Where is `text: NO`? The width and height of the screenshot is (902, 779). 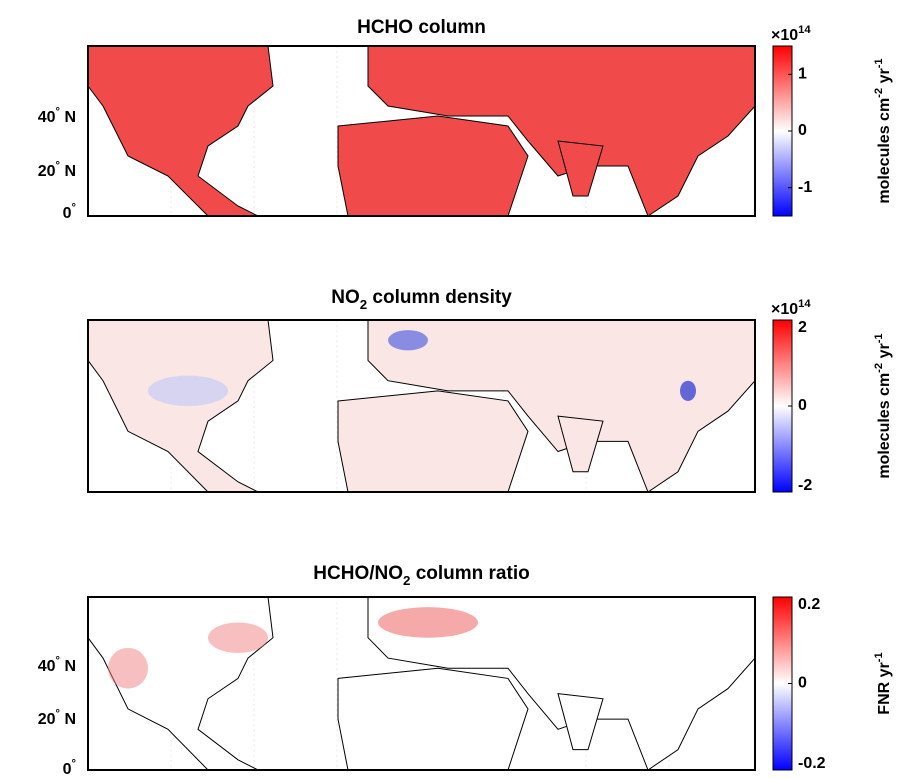 text: NO is located at coordinates (345, 297).